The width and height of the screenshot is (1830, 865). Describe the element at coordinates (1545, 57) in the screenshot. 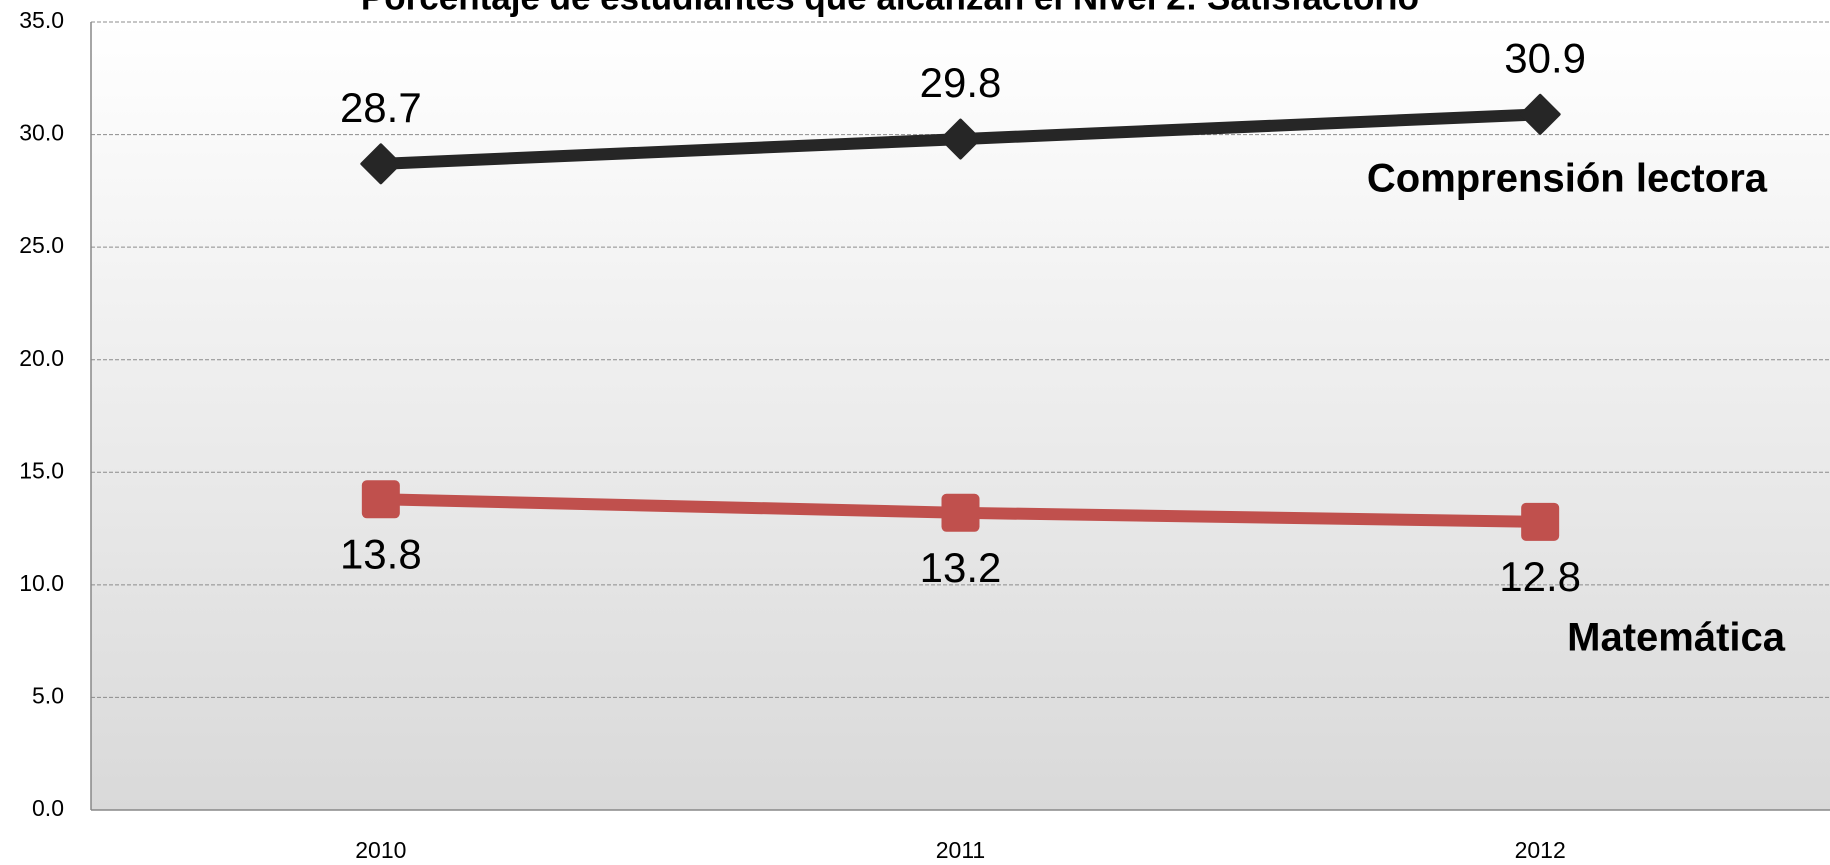

I see `data-label: 30.9` at that location.